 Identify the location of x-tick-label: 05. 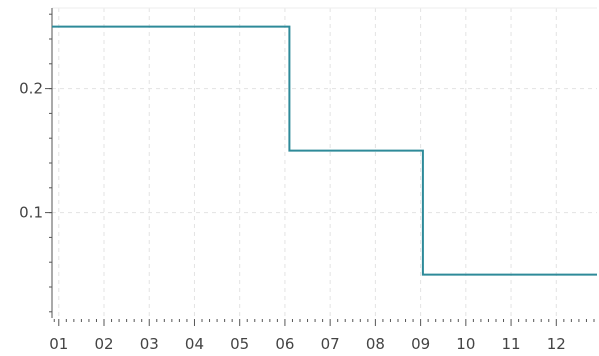
(239, 344).